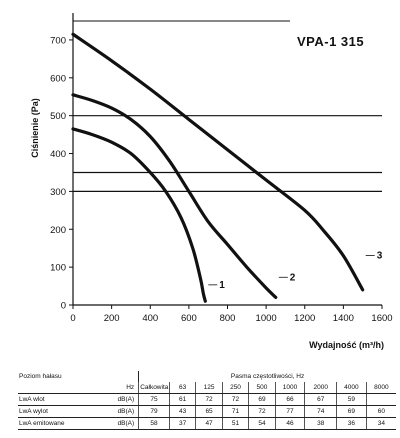 The width and height of the screenshot is (400, 438). Describe the element at coordinates (289, 411) in the screenshot. I see `table-cell: 77` at that location.